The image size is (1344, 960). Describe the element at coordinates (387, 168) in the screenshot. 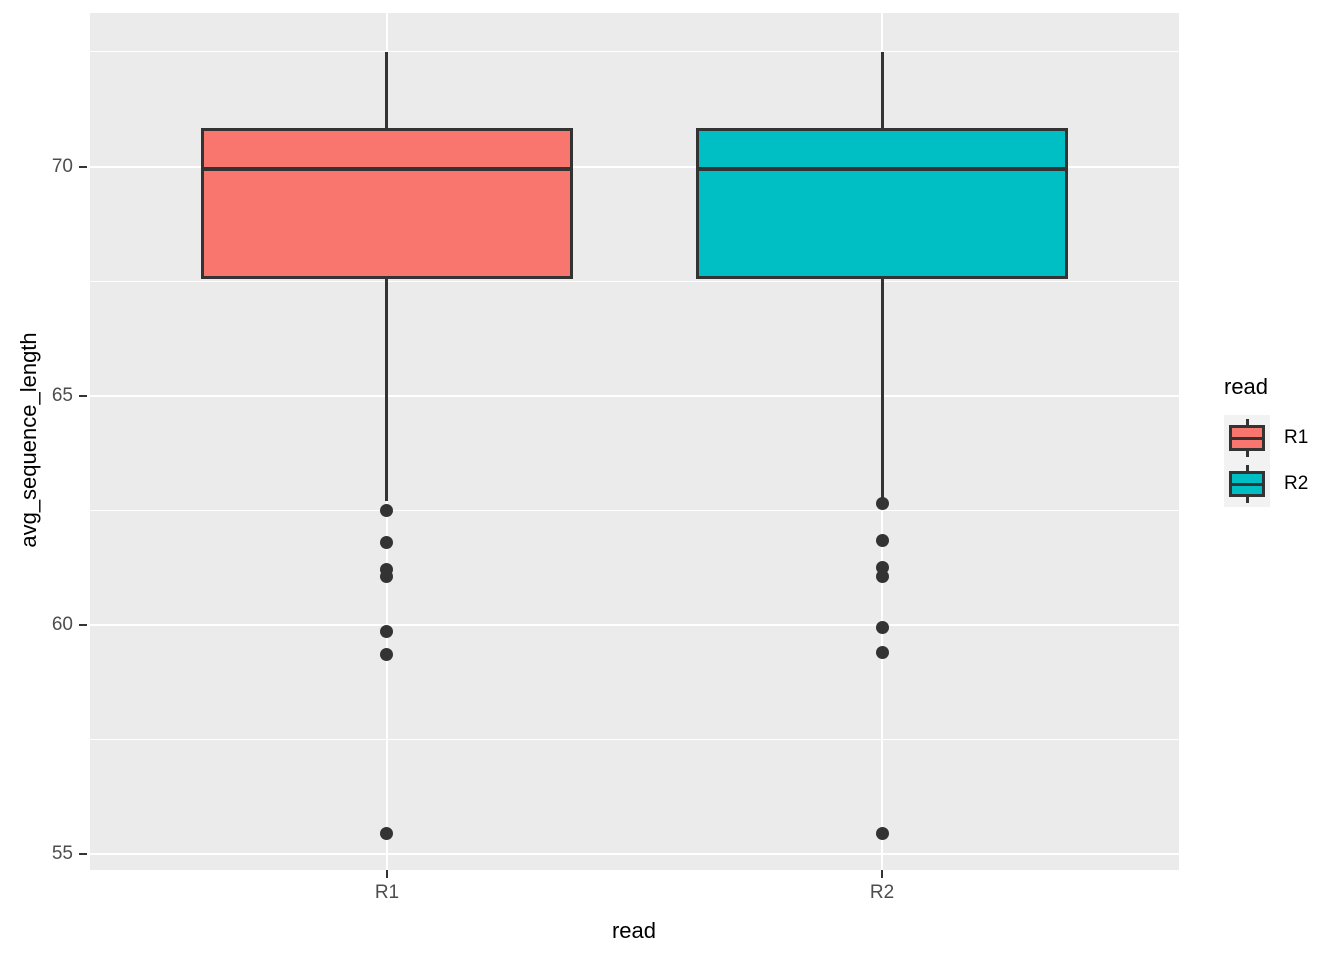

I see `median-r1` at that location.